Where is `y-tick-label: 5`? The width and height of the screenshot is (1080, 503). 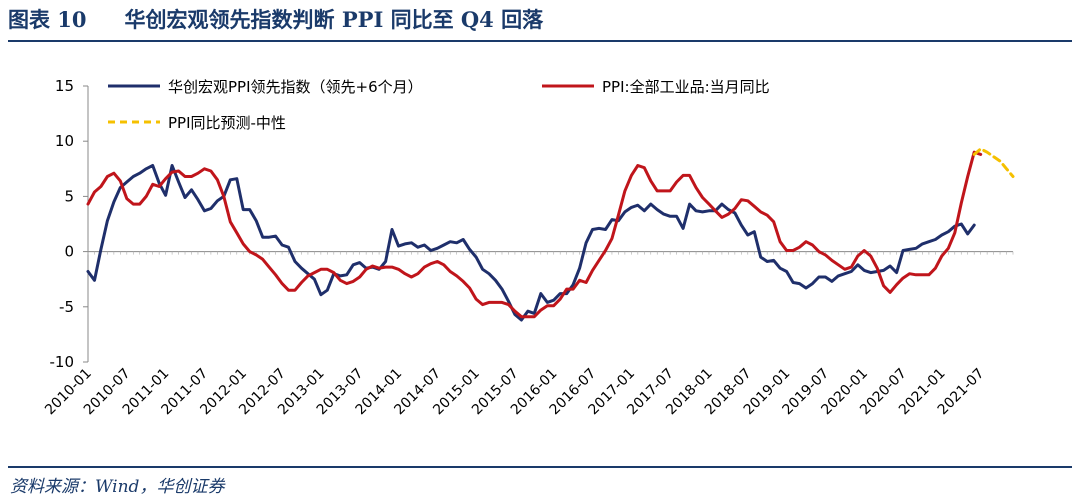 y-tick-label: 5 is located at coordinates (69, 196).